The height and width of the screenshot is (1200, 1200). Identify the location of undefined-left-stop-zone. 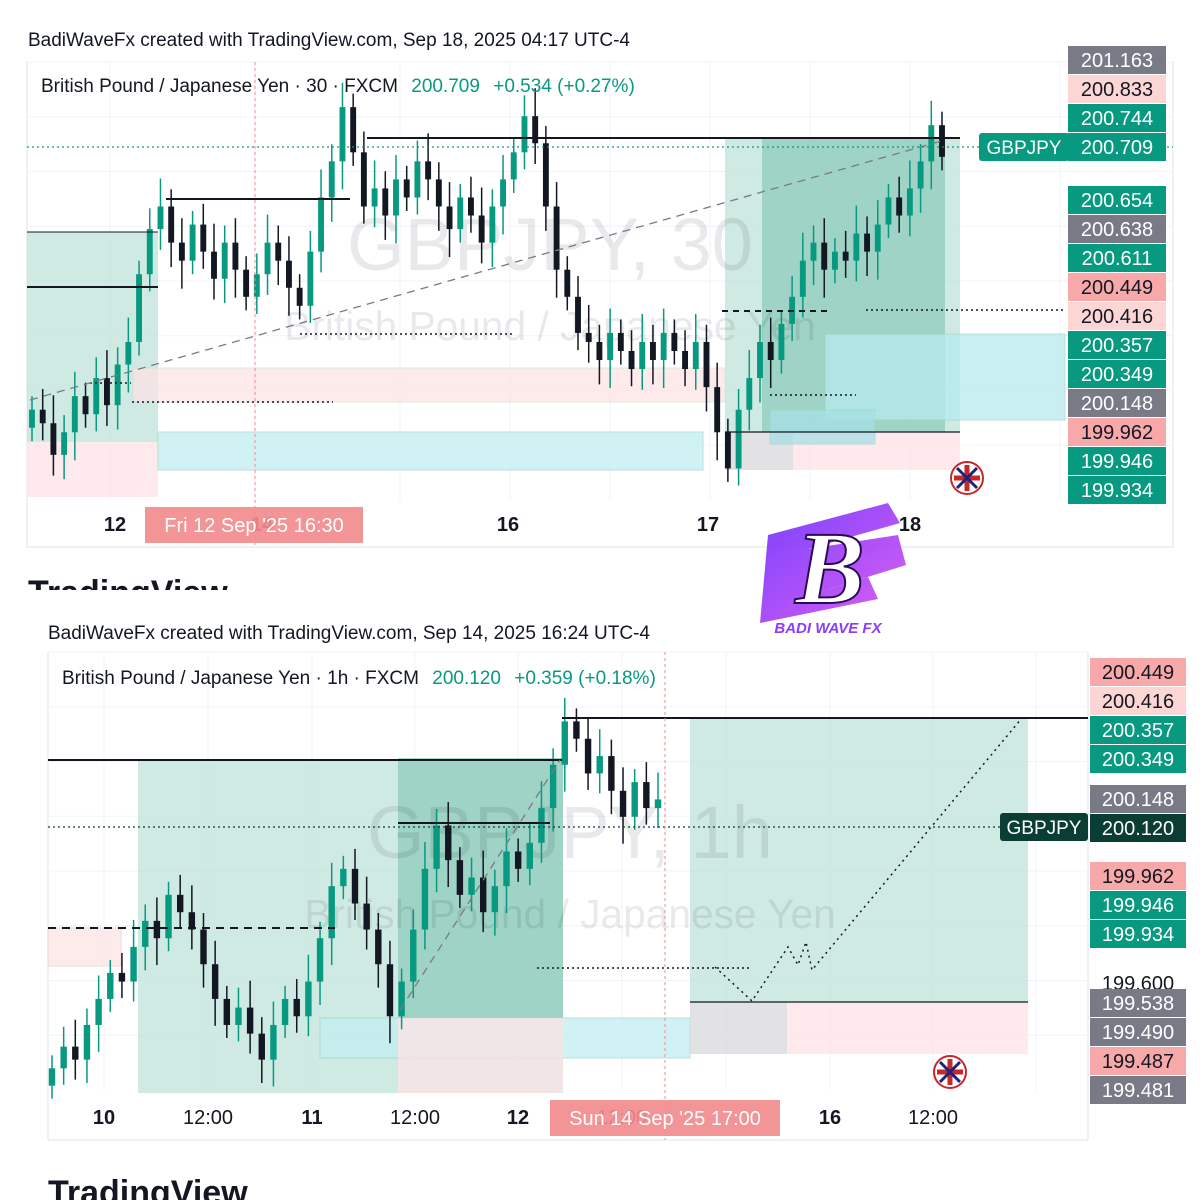
(92, 469).